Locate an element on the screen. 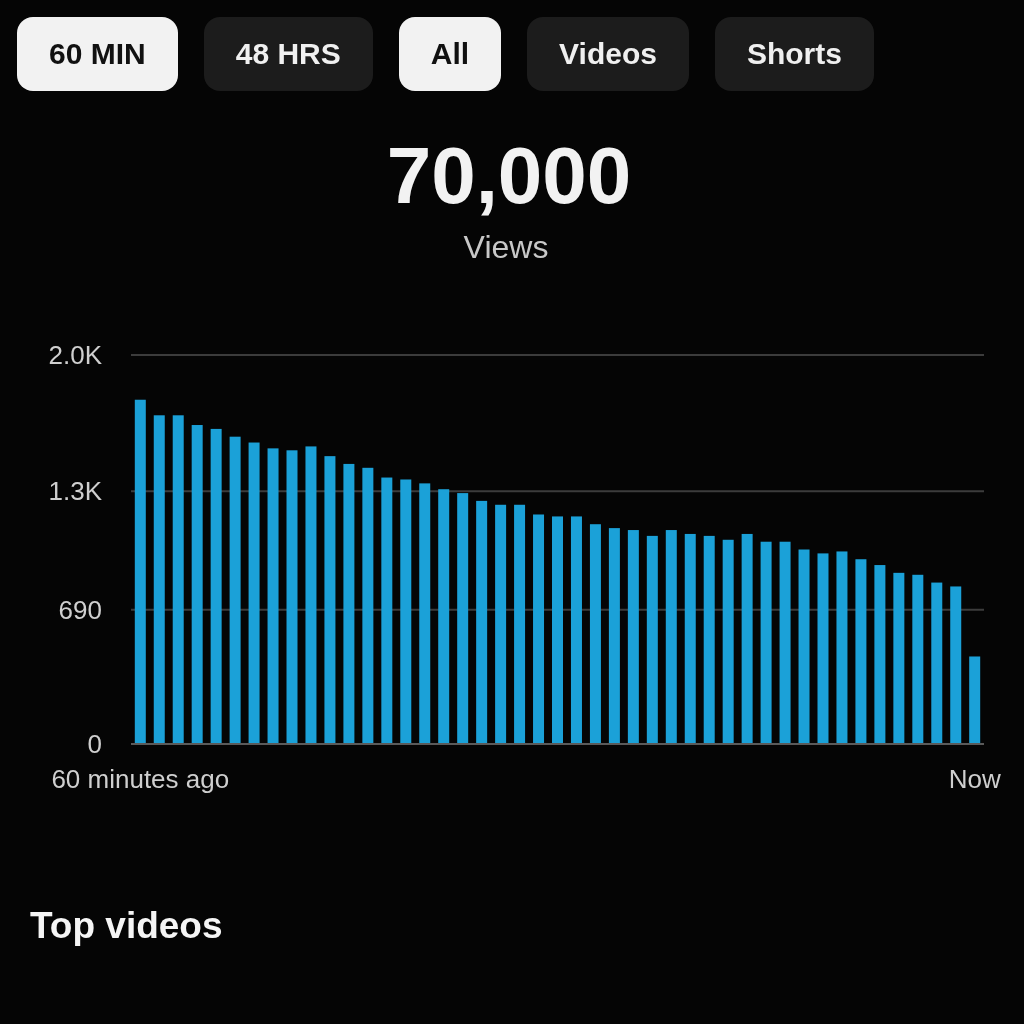 The width and height of the screenshot is (1024, 1024). y-tick-label: 690 is located at coordinates (80, 609).